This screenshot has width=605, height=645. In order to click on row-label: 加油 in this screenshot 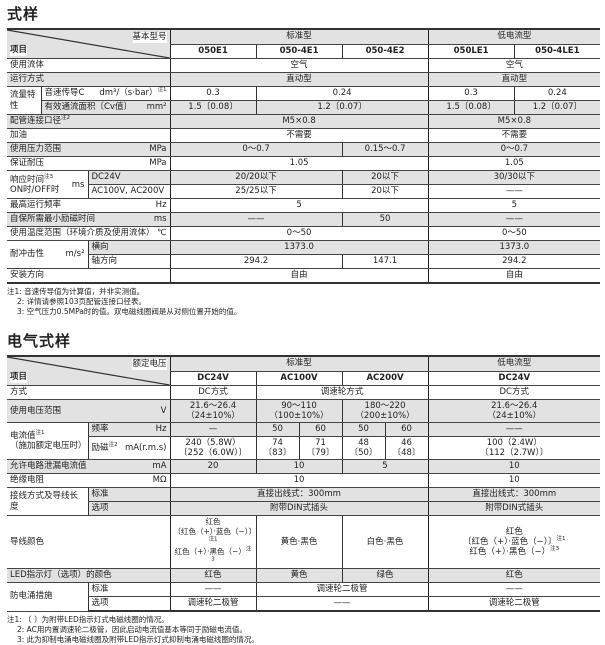, I will do `click(89, 135)`.